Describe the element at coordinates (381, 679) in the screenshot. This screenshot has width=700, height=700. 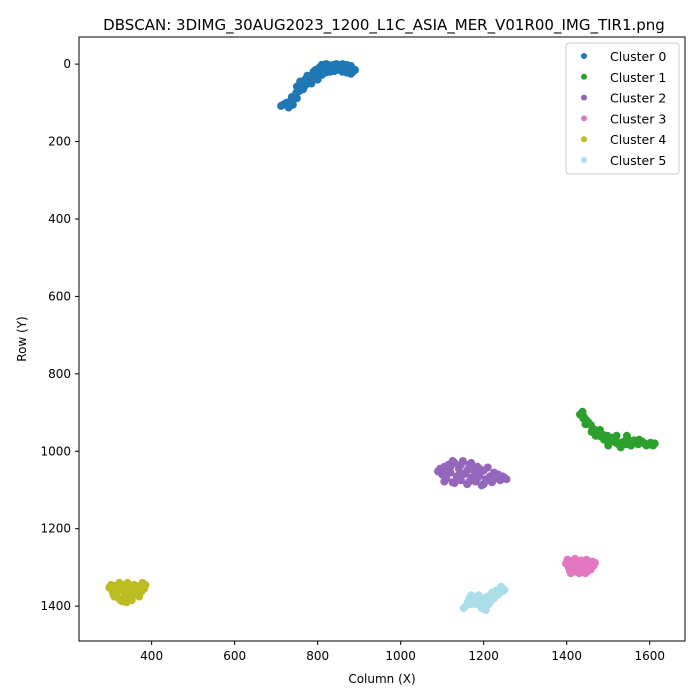
I see `x-axis-label: Column (X)` at that location.